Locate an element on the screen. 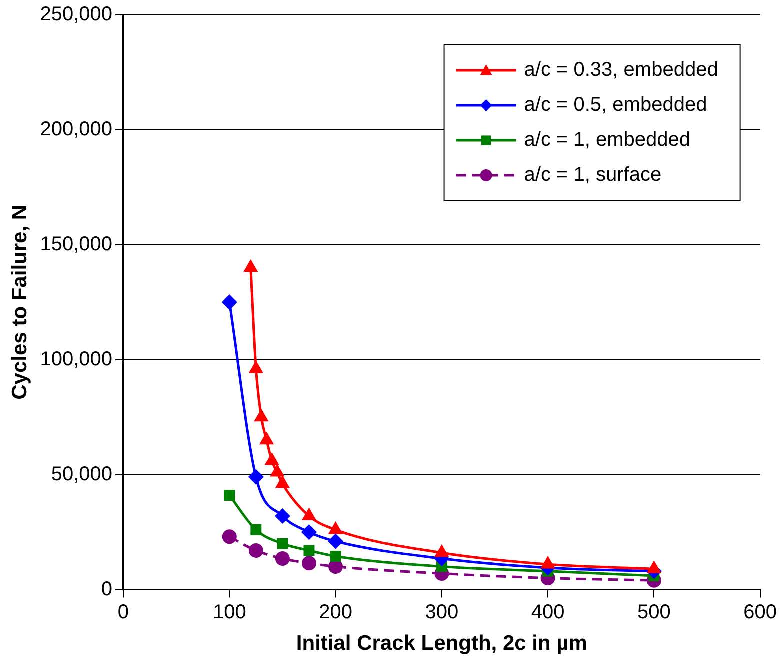 This screenshot has height=665, width=780. y-tick-label: 50,000 is located at coordinates (81, 474).